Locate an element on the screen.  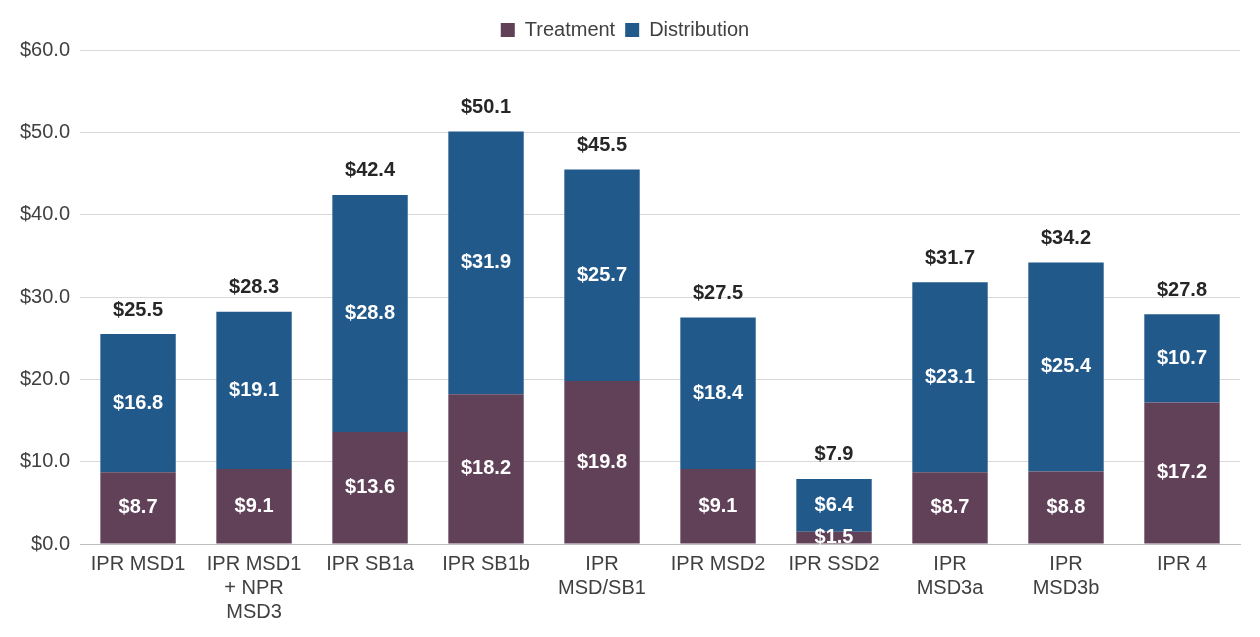
data-label: $31.9 is located at coordinates (486, 261).